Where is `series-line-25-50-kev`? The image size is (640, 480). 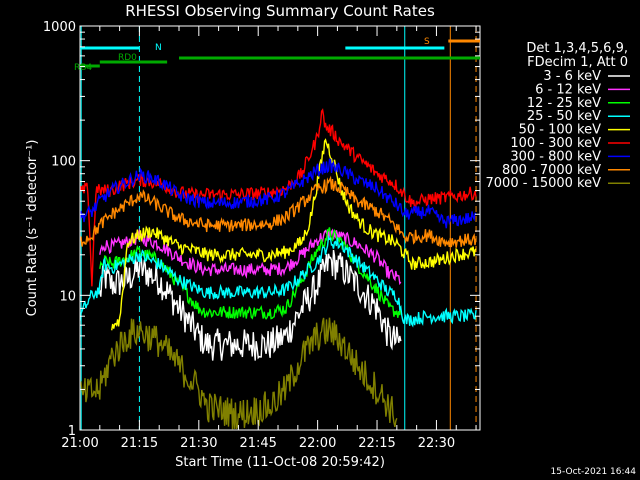 series-line-25-50-kev is located at coordinates (278, 281).